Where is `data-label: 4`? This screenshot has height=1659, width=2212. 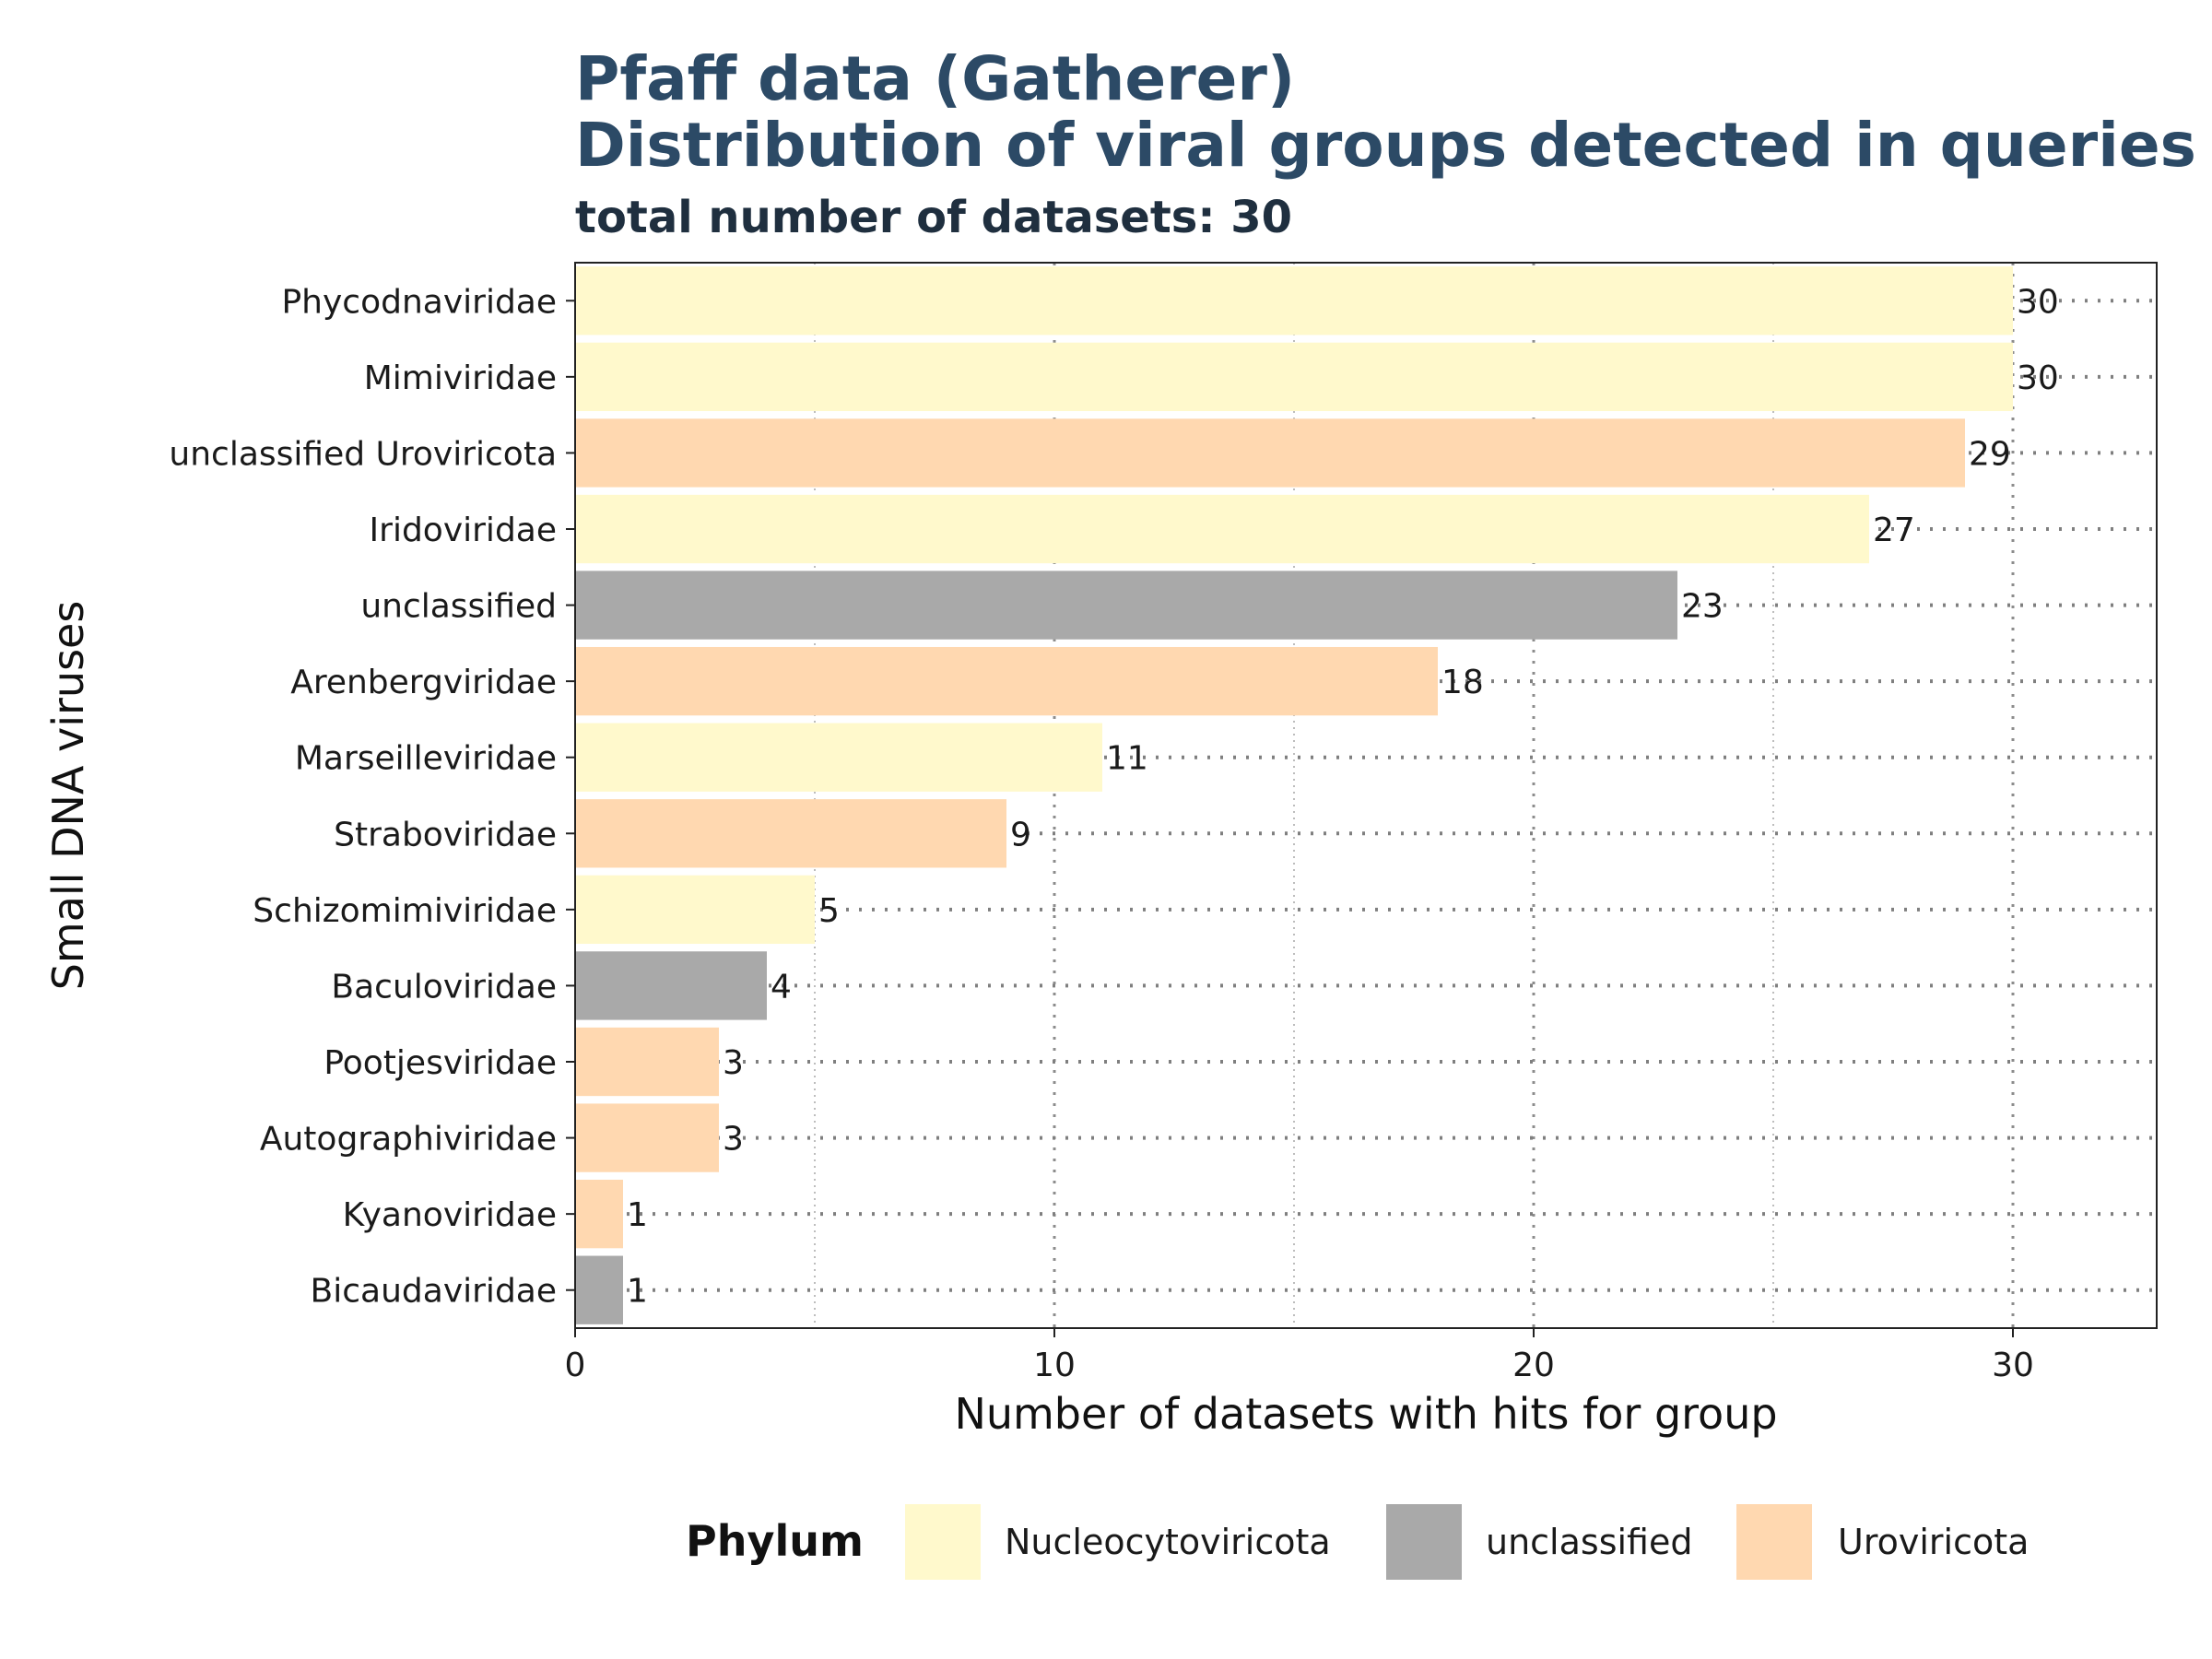 data-label: 4 is located at coordinates (781, 987).